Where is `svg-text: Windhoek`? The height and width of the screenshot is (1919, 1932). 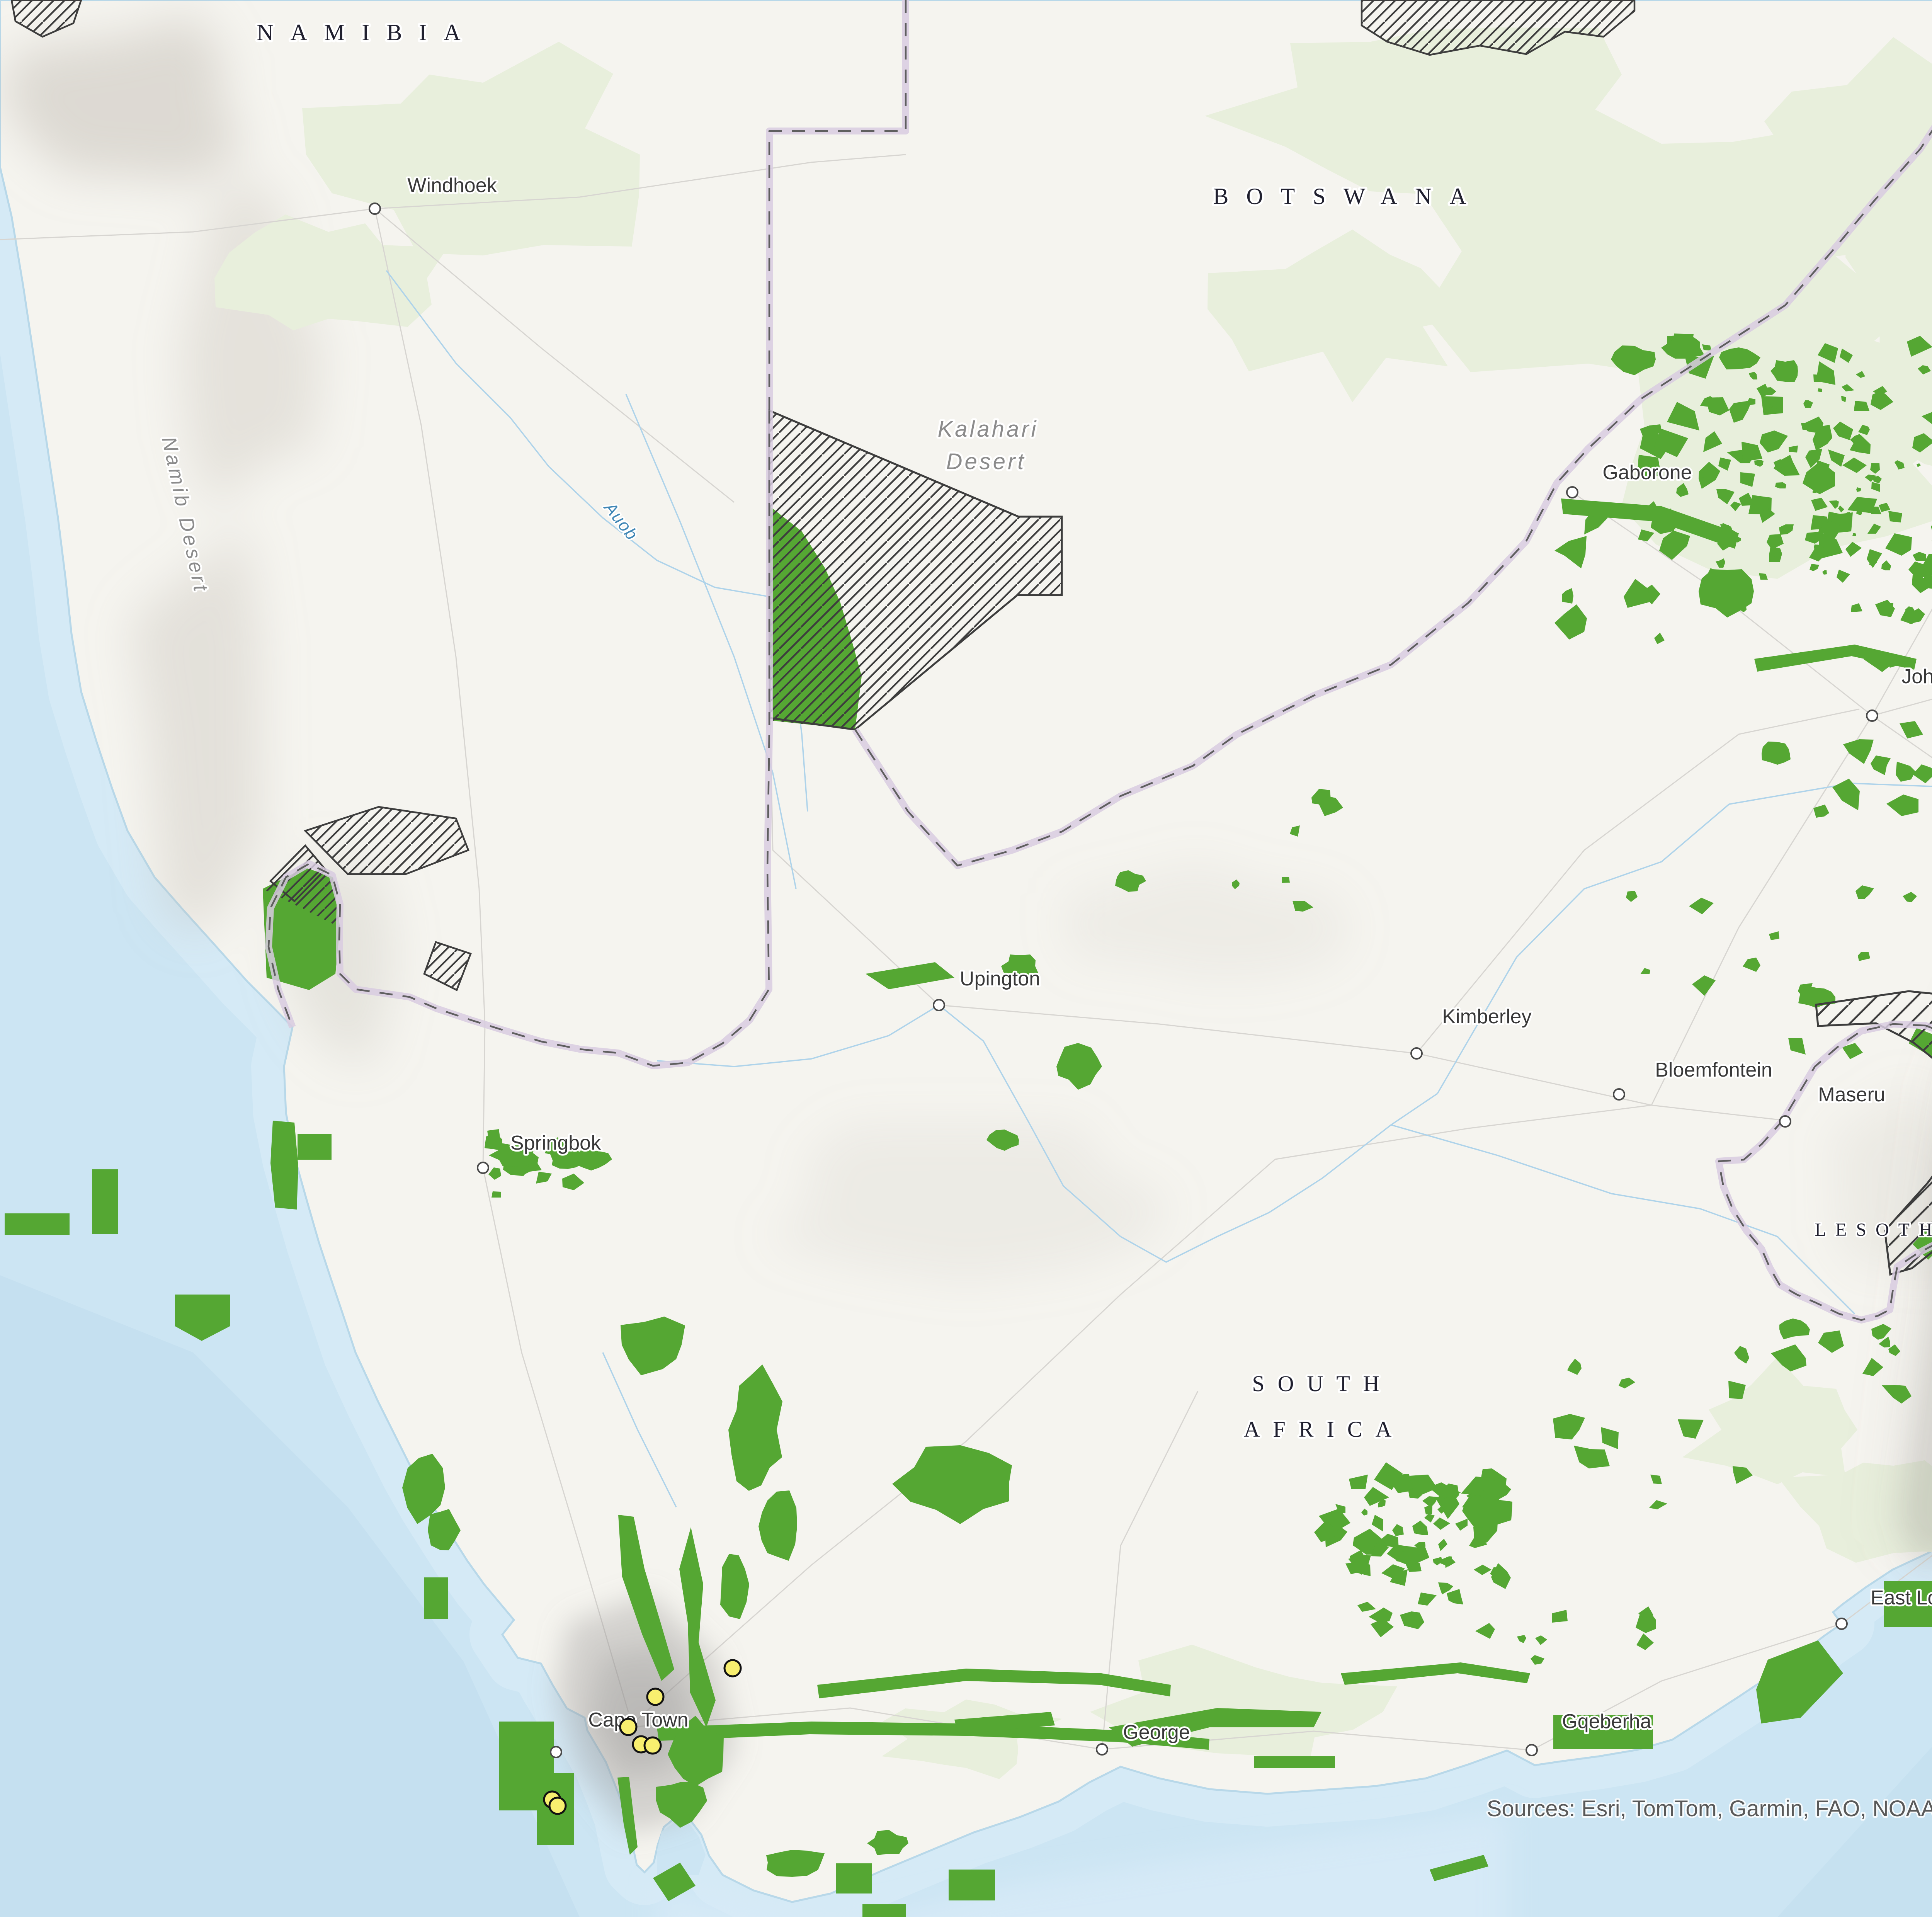
svg-text: Windhoek is located at coordinates (452, 185).